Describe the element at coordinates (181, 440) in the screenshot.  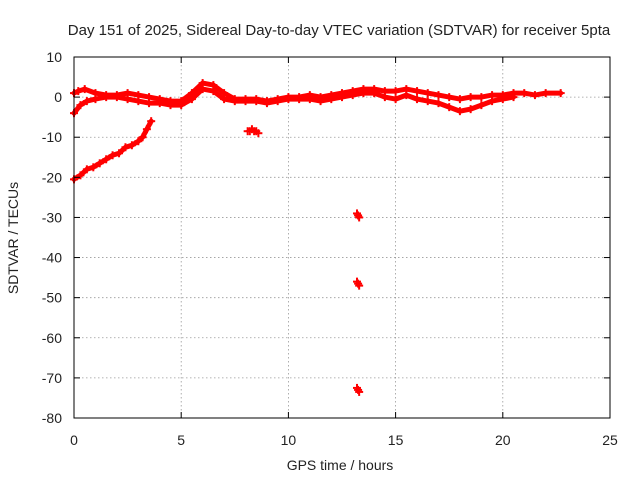
I see `x-tick-label: 5` at that location.